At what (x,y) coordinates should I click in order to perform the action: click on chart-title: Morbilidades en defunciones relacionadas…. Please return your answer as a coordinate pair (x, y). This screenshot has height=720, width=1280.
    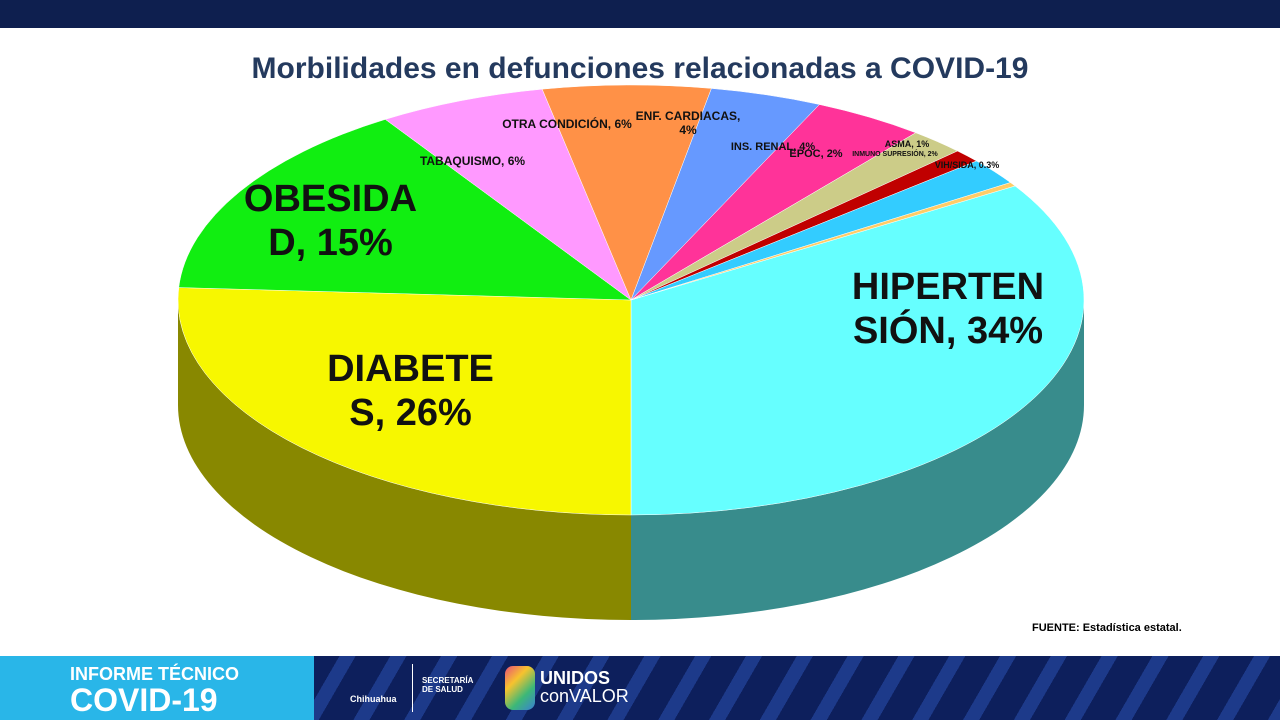
    Looking at the image, I should click on (640, 68).